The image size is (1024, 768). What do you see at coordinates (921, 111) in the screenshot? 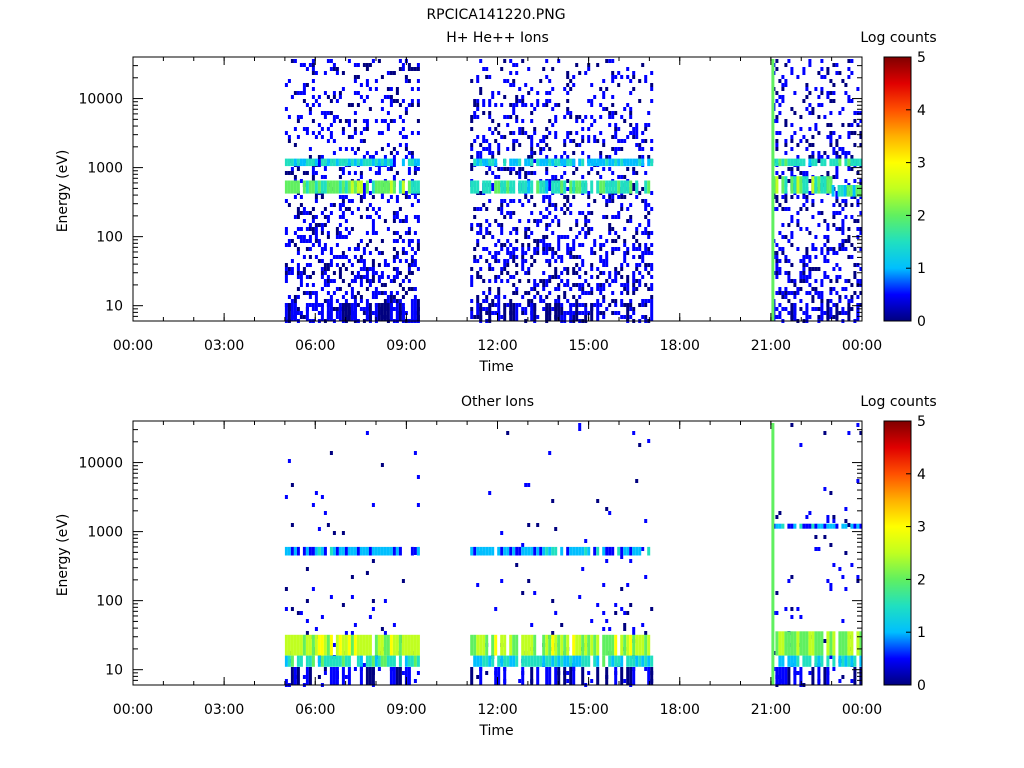
I see `colorbar-tick-label: 4` at bounding box center [921, 111].